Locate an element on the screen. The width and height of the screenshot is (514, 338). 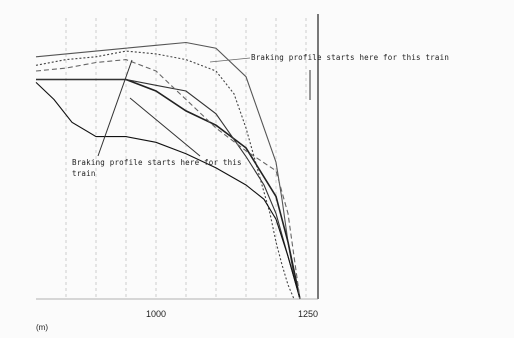
annotation-top-leader is located at coordinates (230, 60).